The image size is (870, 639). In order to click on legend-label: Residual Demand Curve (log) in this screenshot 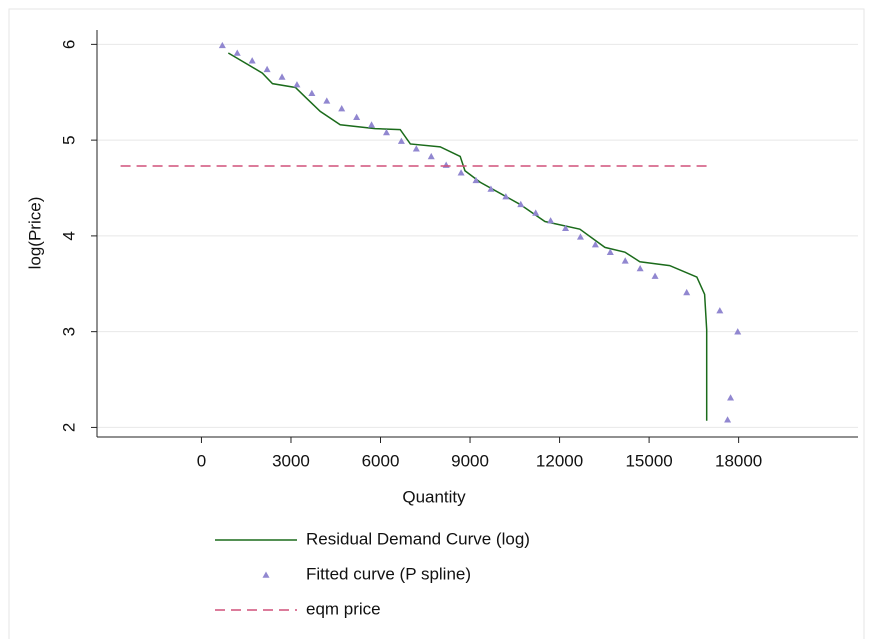, I will do `click(418, 538)`.